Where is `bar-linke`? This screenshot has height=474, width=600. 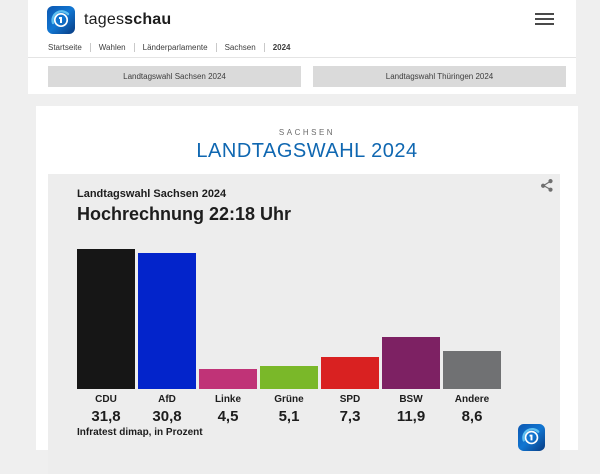
bar-linke is located at coordinates (228, 379).